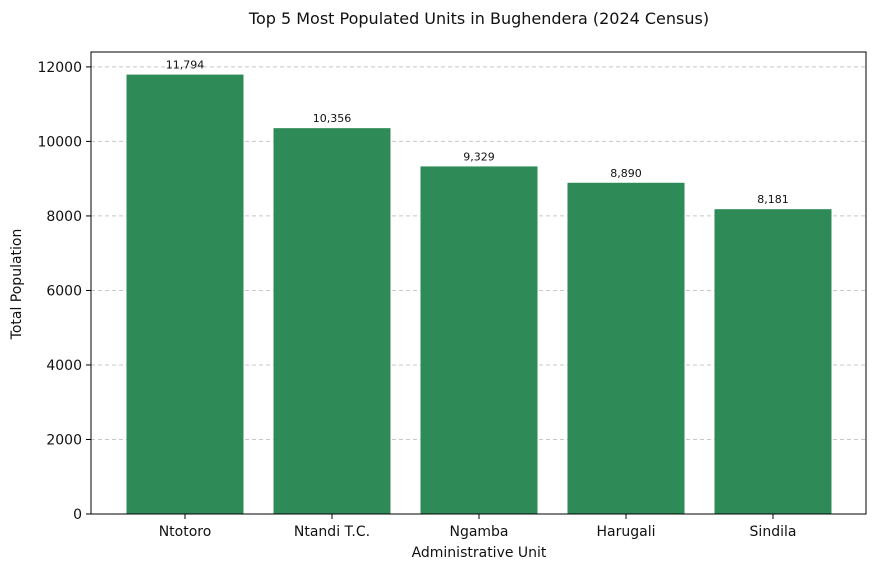  What do you see at coordinates (479, 553) in the screenshot?
I see `x-axis-label: Administrative Unit` at bounding box center [479, 553].